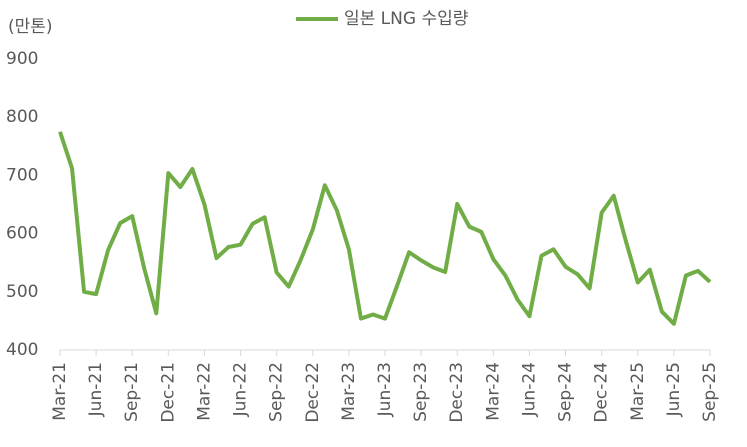 Image resolution: width=747 pixels, height=447 pixels. I want to click on x-tick-label: Sep-24, so click(566, 392).